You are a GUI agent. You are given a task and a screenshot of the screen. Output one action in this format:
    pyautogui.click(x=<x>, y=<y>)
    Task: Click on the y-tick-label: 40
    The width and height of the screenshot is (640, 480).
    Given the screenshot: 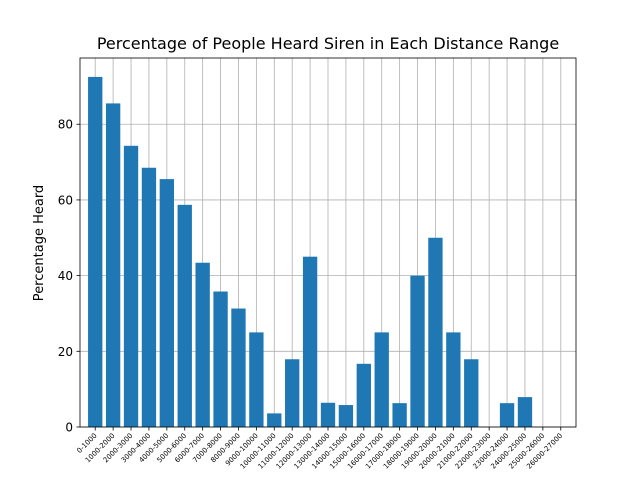 What is the action you would take?
    pyautogui.click(x=65, y=276)
    